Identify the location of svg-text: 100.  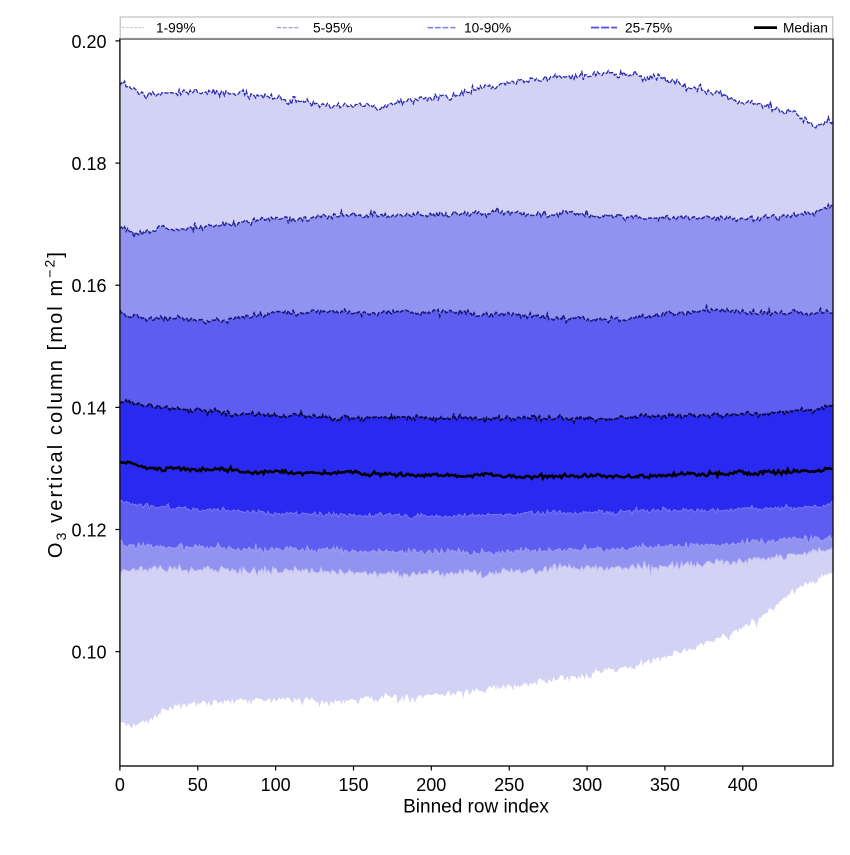
(276, 785).